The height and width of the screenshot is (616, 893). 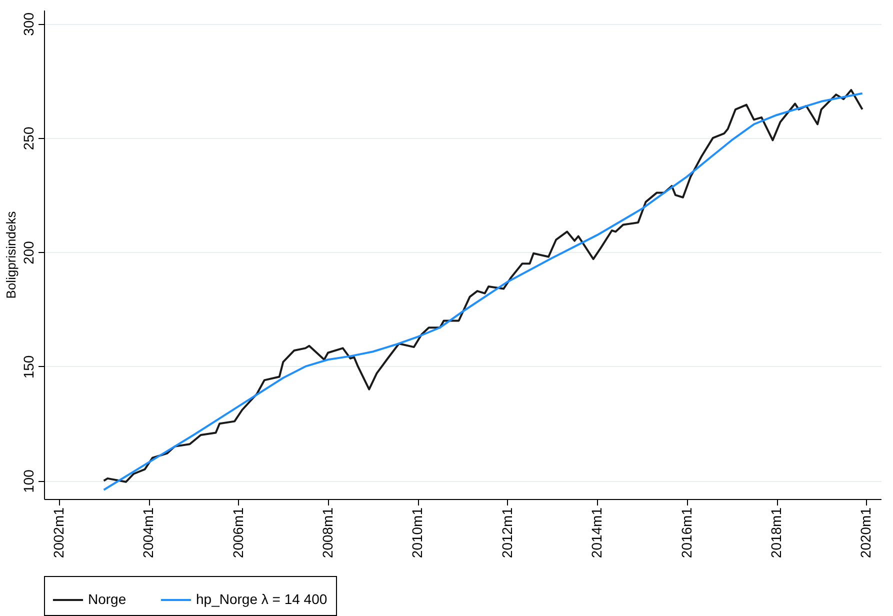 What do you see at coordinates (28, 138) in the screenshot?
I see `y-tick-label: 250` at bounding box center [28, 138].